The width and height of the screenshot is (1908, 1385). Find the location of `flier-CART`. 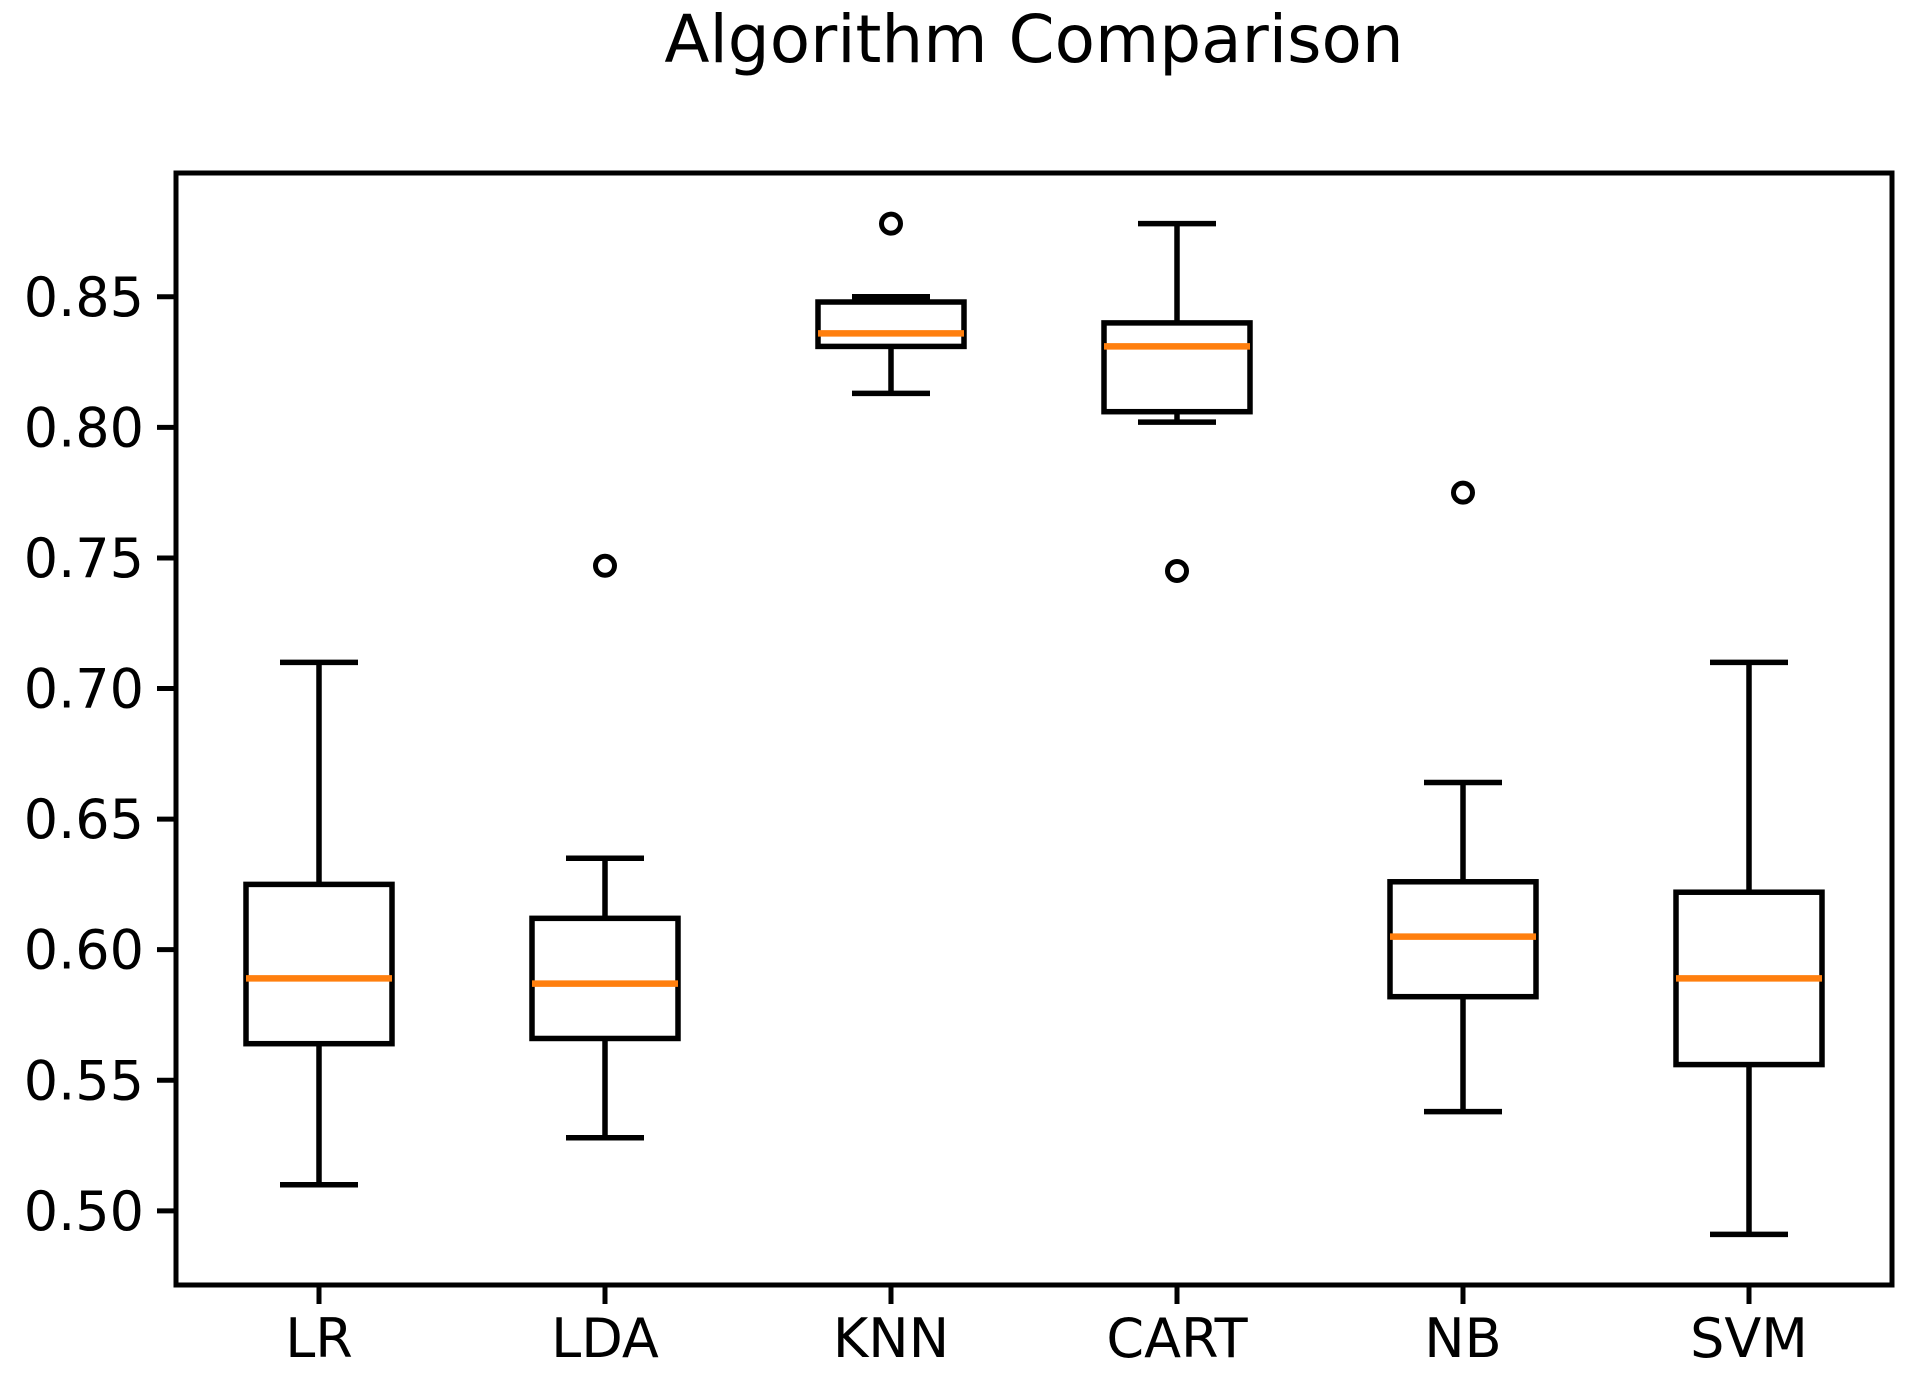

flier-CART is located at coordinates (1177, 571).